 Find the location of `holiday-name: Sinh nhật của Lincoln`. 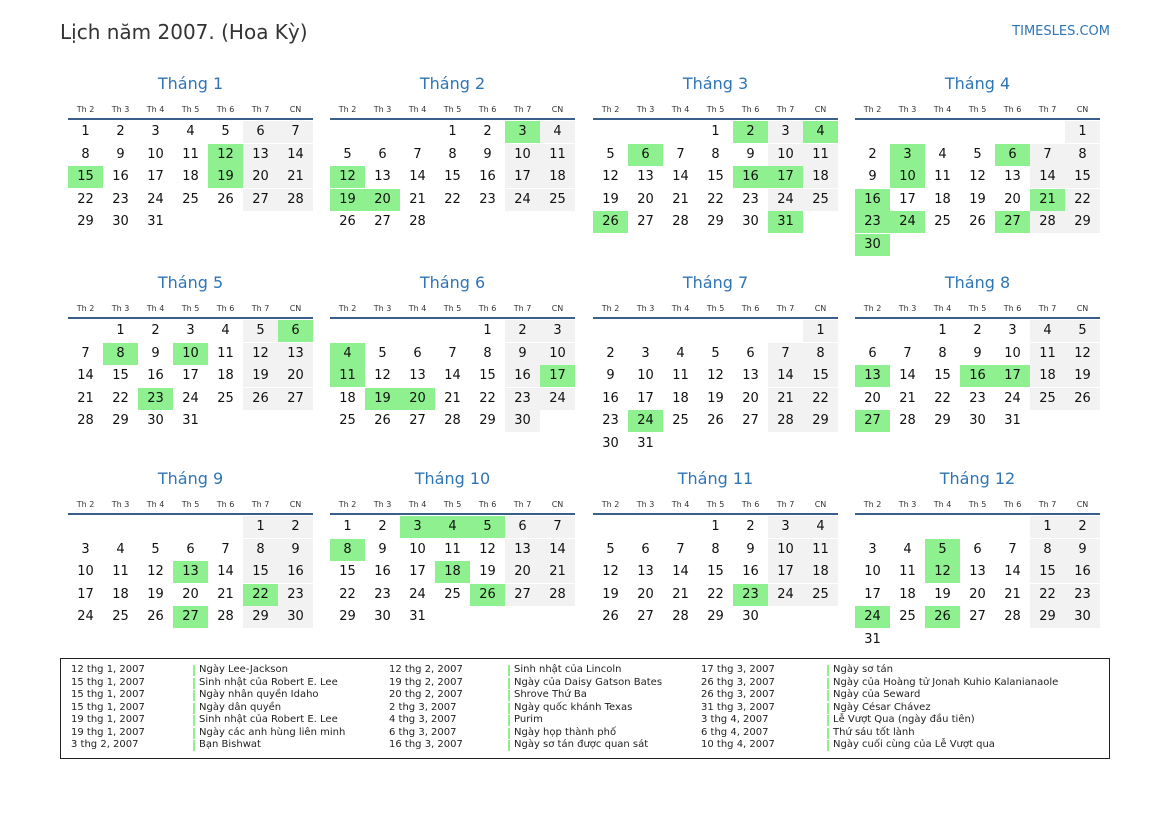

holiday-name: Sinh nhật của Lincoln is located at coordinates (568, 669).